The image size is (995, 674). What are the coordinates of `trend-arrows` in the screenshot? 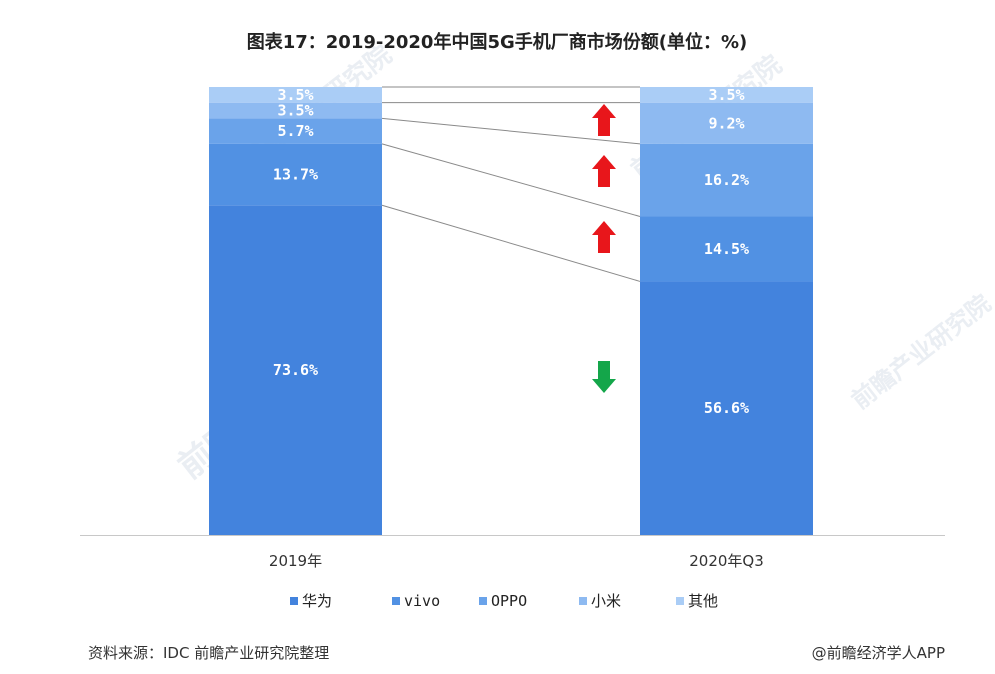 It's located at (604, 248).